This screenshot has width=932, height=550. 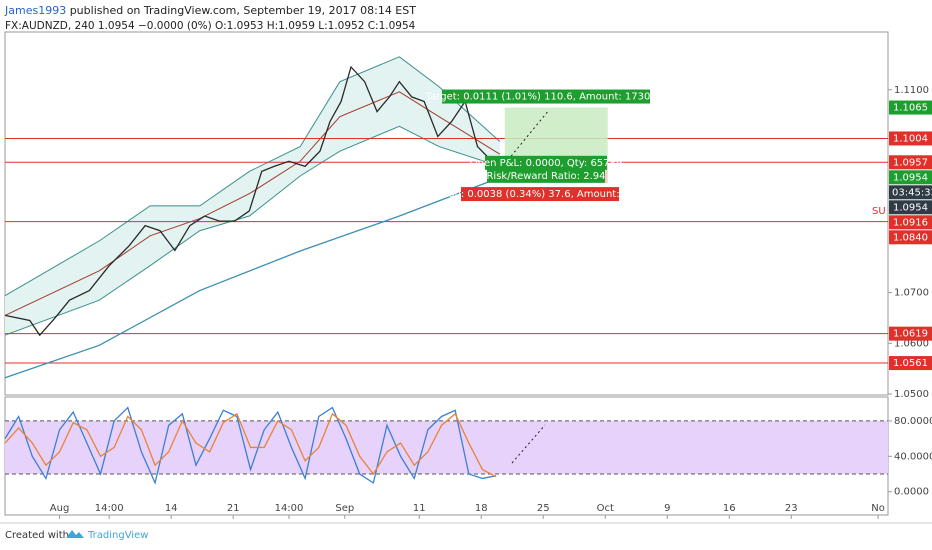 I want to click on y-tick-label: 1.0500, so click(x=911, y=394).